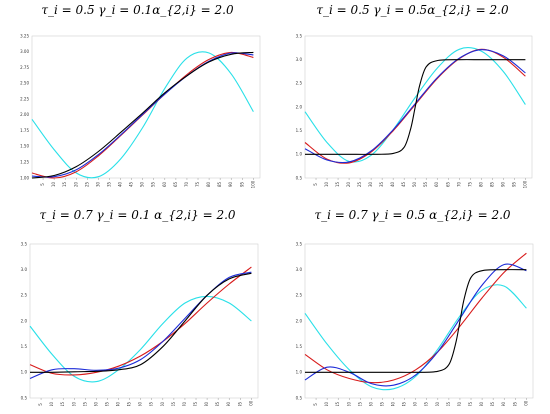 This screenshot has height=414, width=550. Describe the element at coordinates (24, 83) in the screenshot. I see `y-tick-label: 2.50` at that location.